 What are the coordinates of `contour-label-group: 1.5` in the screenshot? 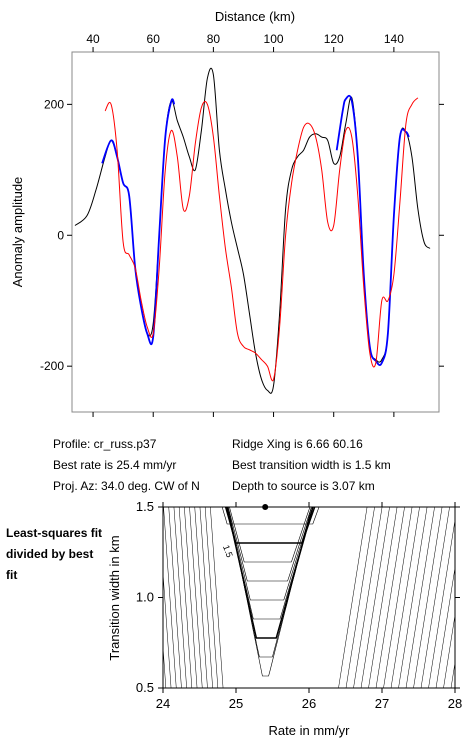 It's located at (228, 551).